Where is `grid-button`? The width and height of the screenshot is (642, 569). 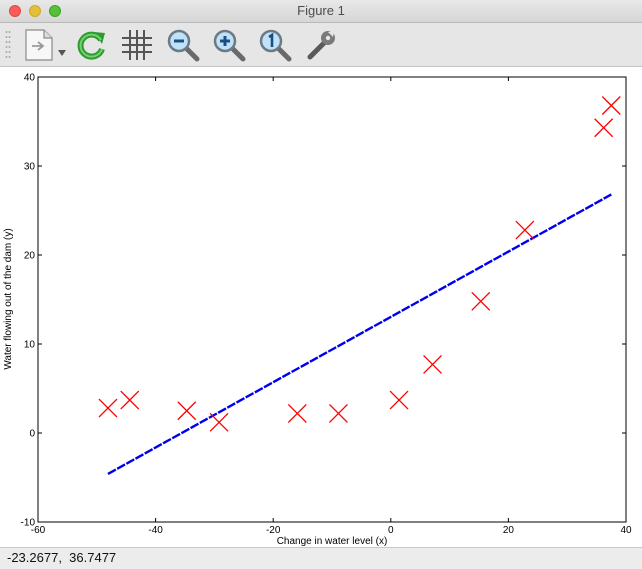
grid-button is located at coordinates (137, 45).